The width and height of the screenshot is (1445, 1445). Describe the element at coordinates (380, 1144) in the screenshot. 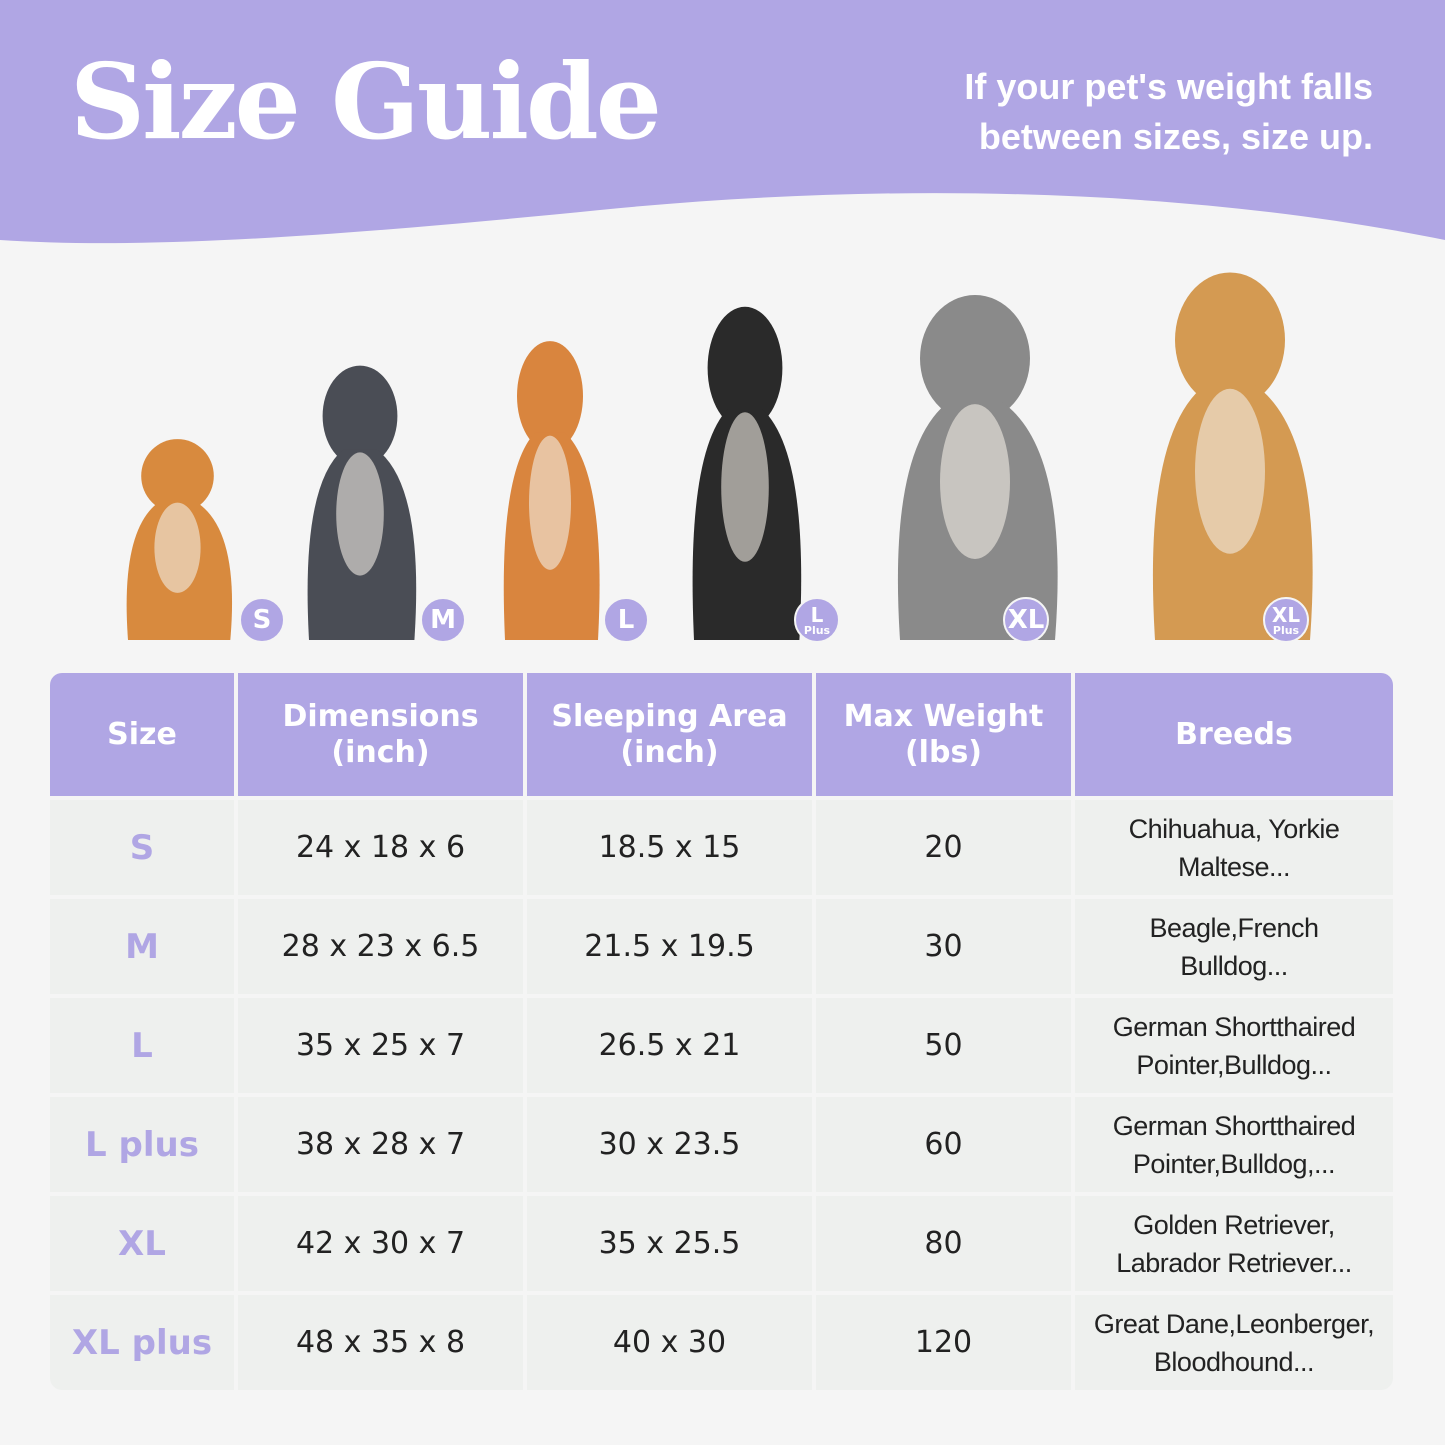

I see `table-cell-dimensions: 38 x 28 x 7` at that location.